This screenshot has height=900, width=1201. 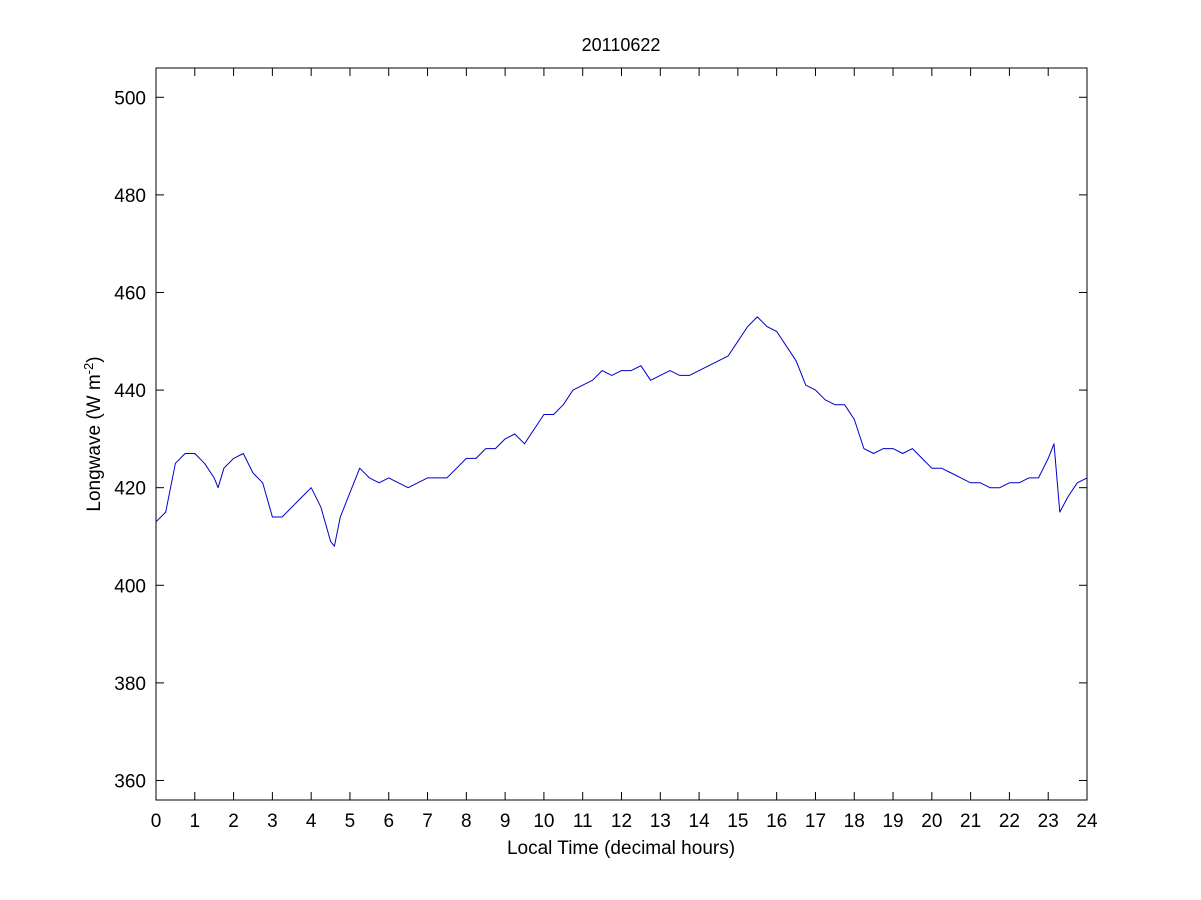 What do you see at coordinates (583, 821) in the screenshot?
I see `x-tick-label: 11` at bounding box center [583, 821].